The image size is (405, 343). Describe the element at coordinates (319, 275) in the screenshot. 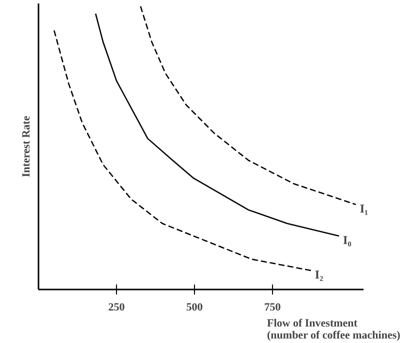

I see `series-label: I₂` at that location.